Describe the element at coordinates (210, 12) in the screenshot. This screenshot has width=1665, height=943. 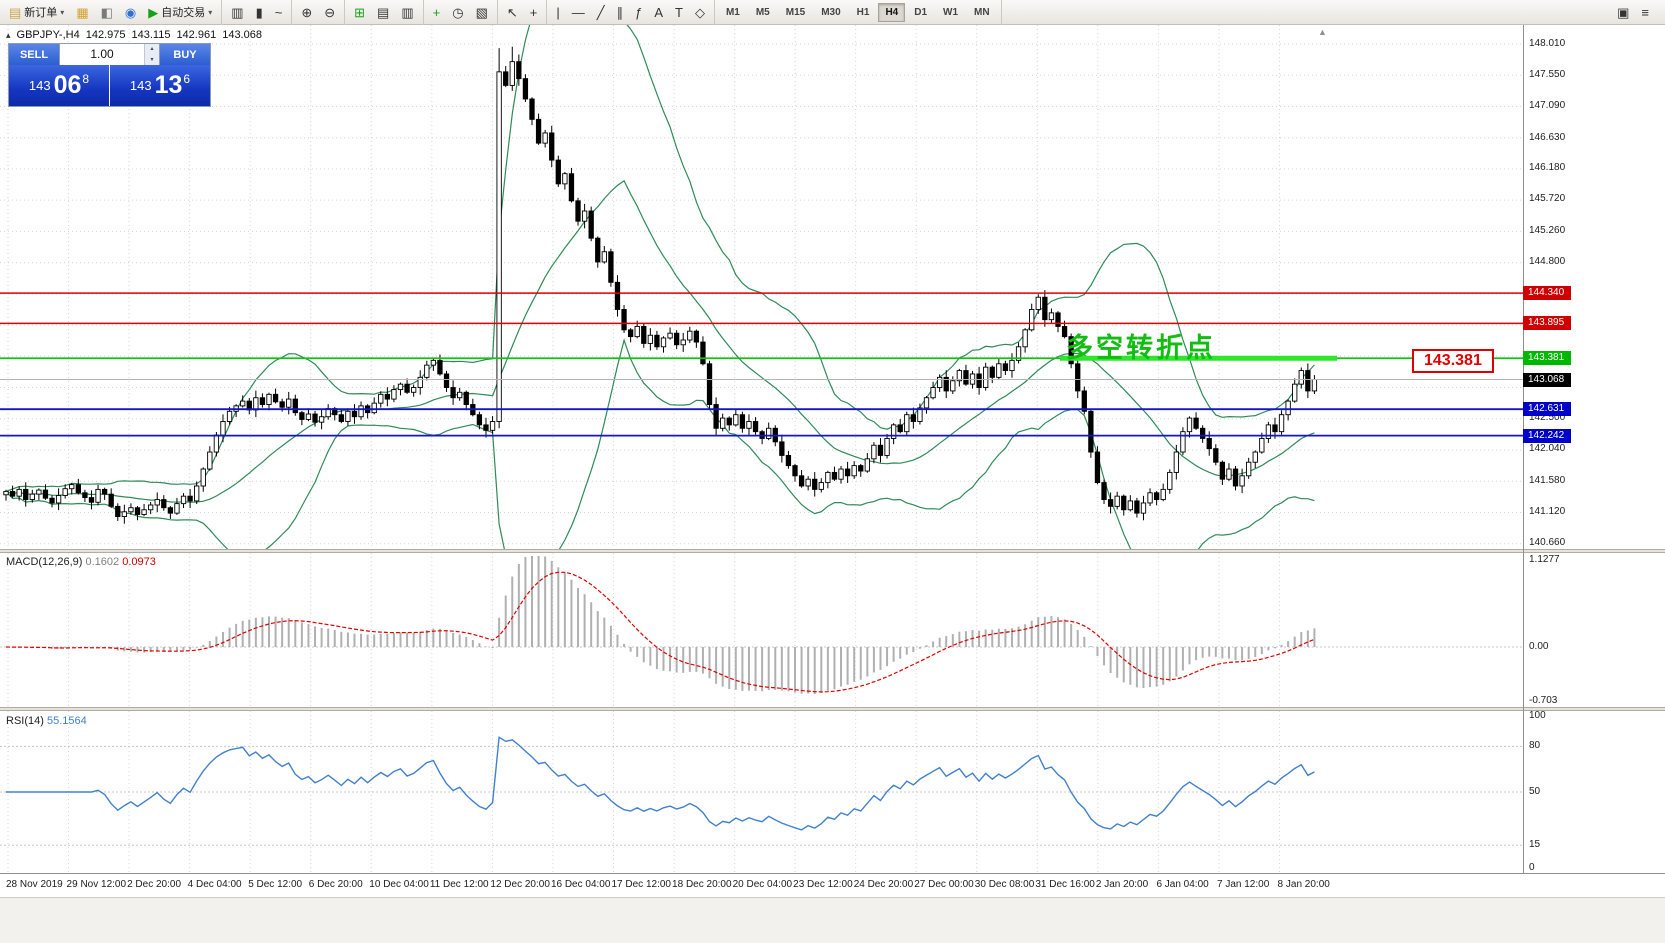
I see `autotrade-caret-icon: ▾` at that location.